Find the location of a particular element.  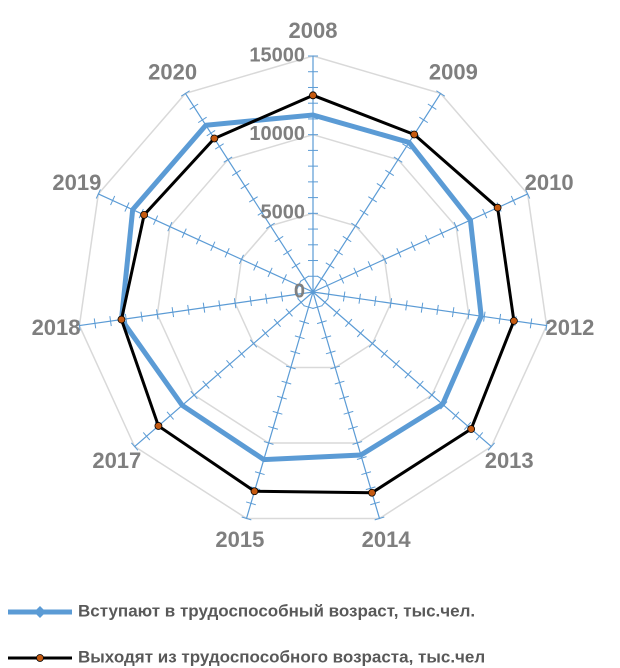

grid-ring is located at coordinates (313, 290).